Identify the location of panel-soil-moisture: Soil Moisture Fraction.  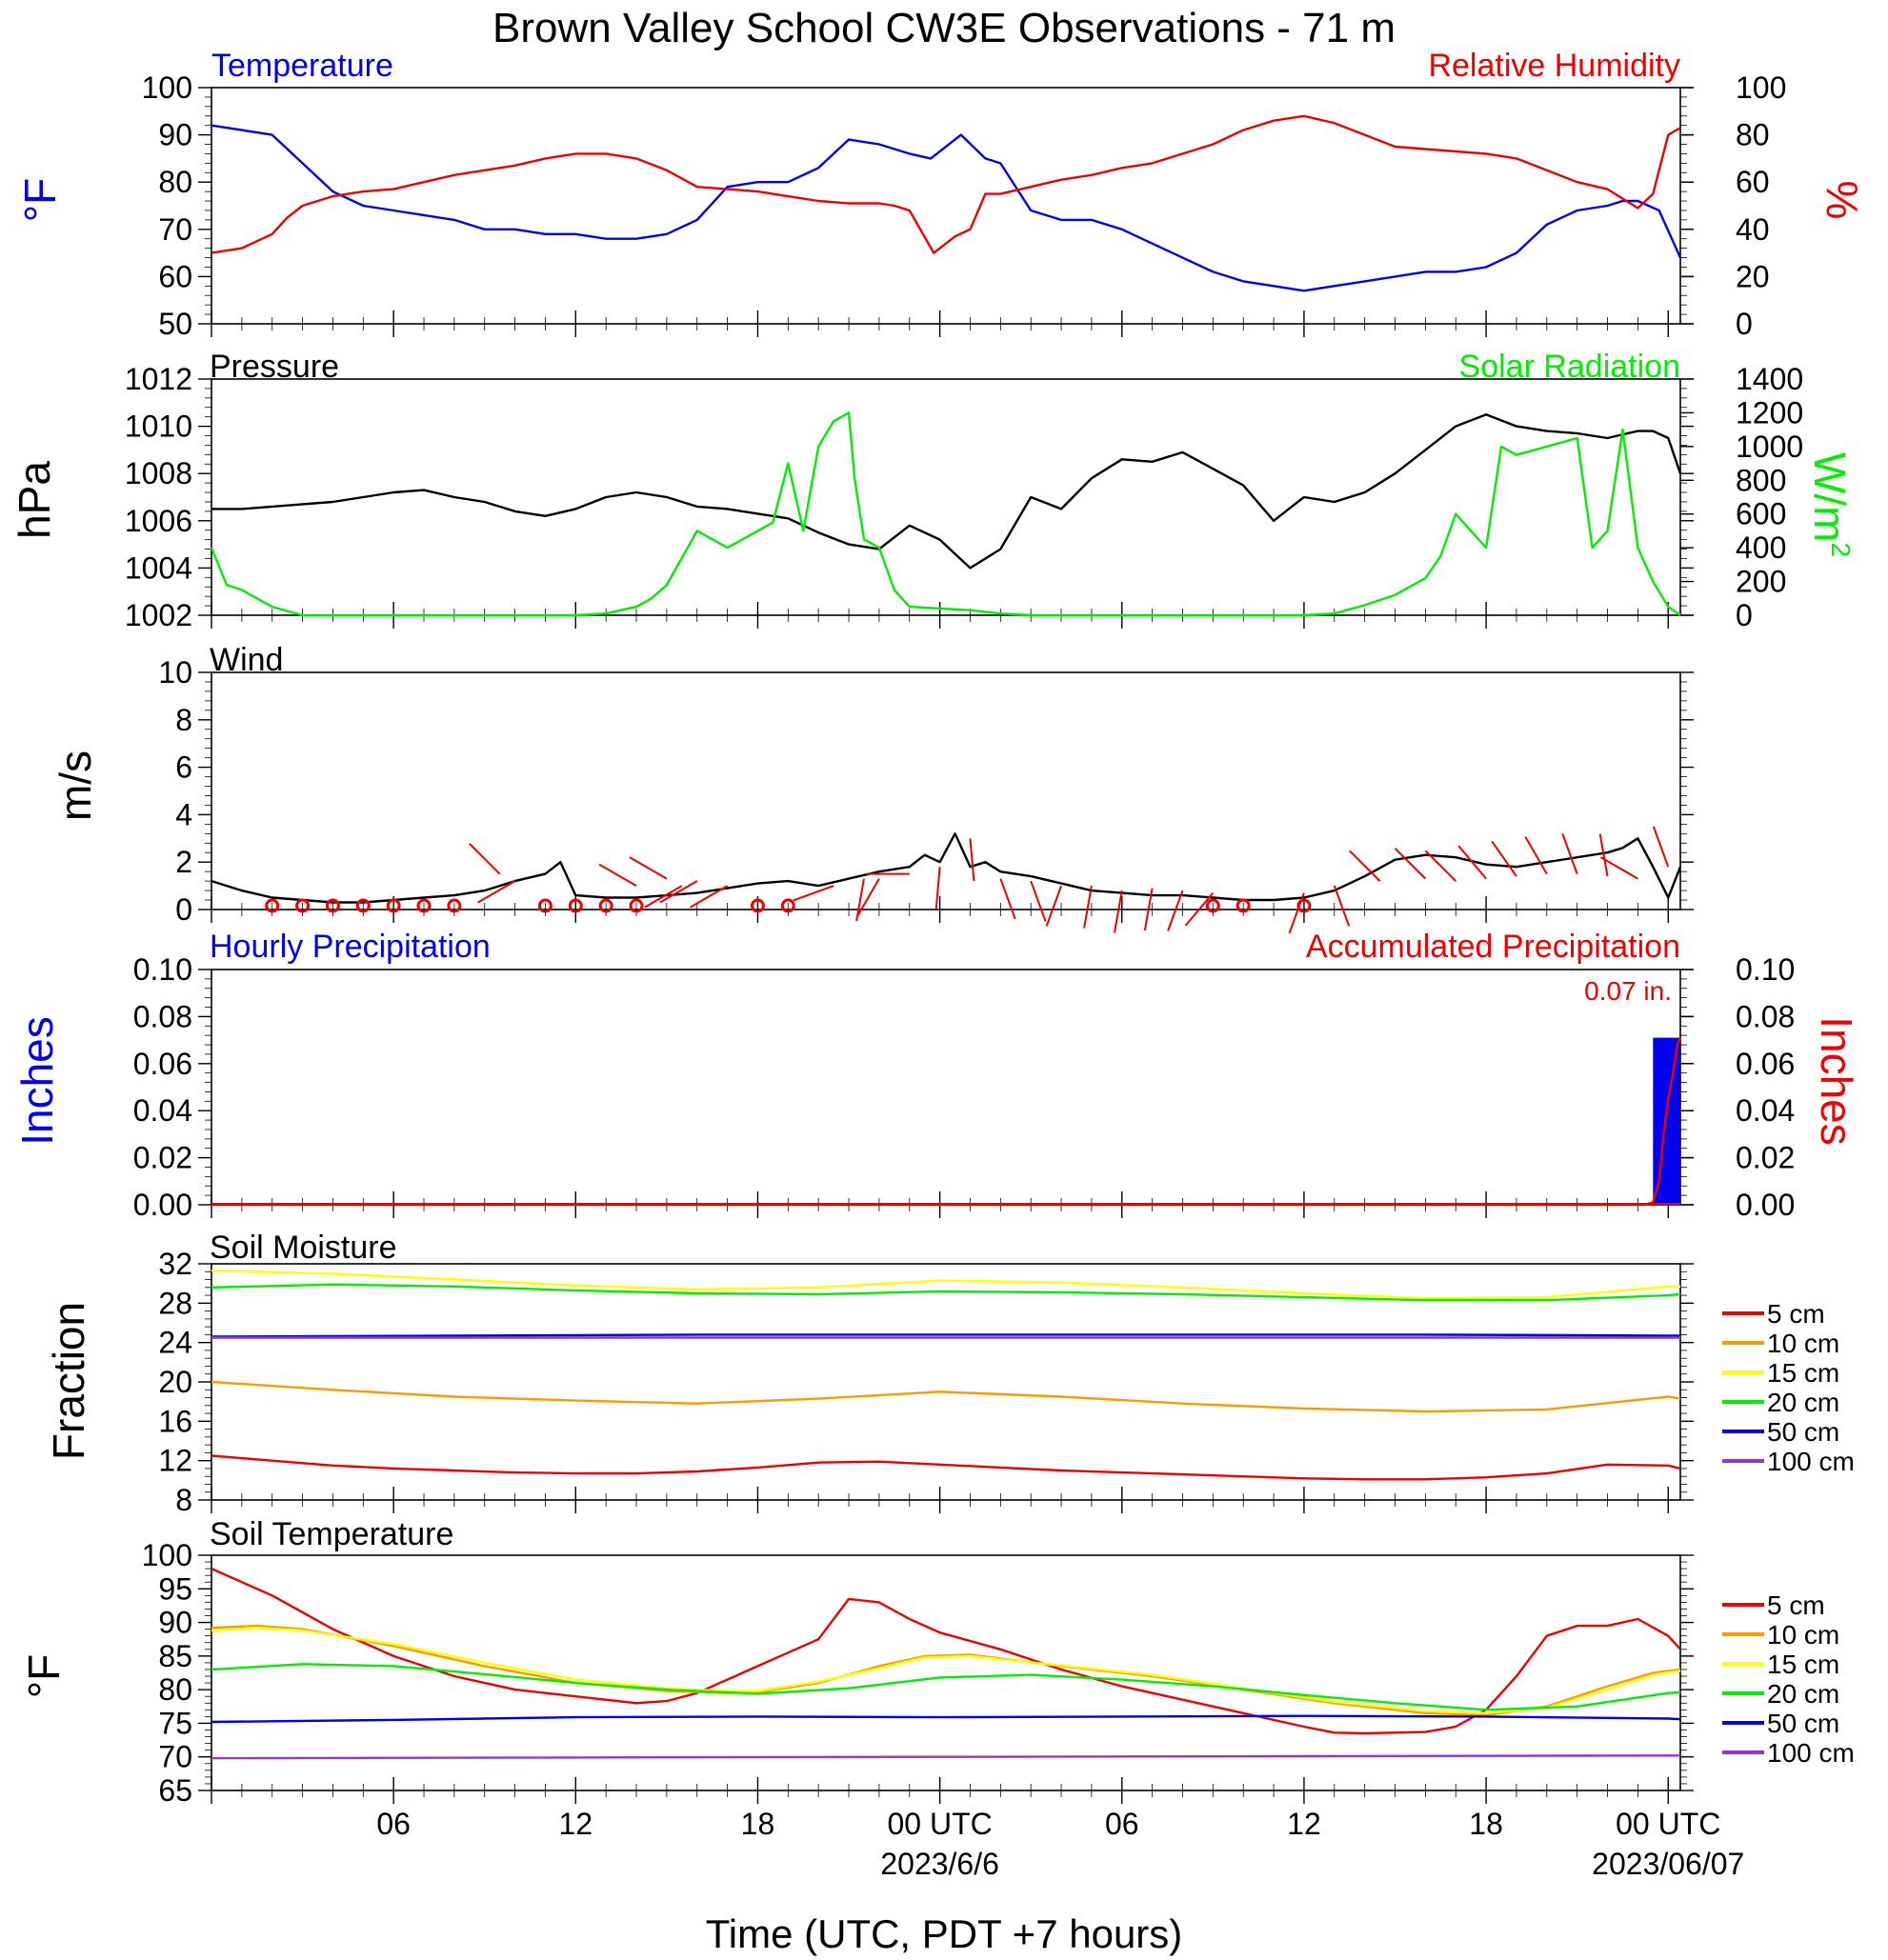
(220, 1345).